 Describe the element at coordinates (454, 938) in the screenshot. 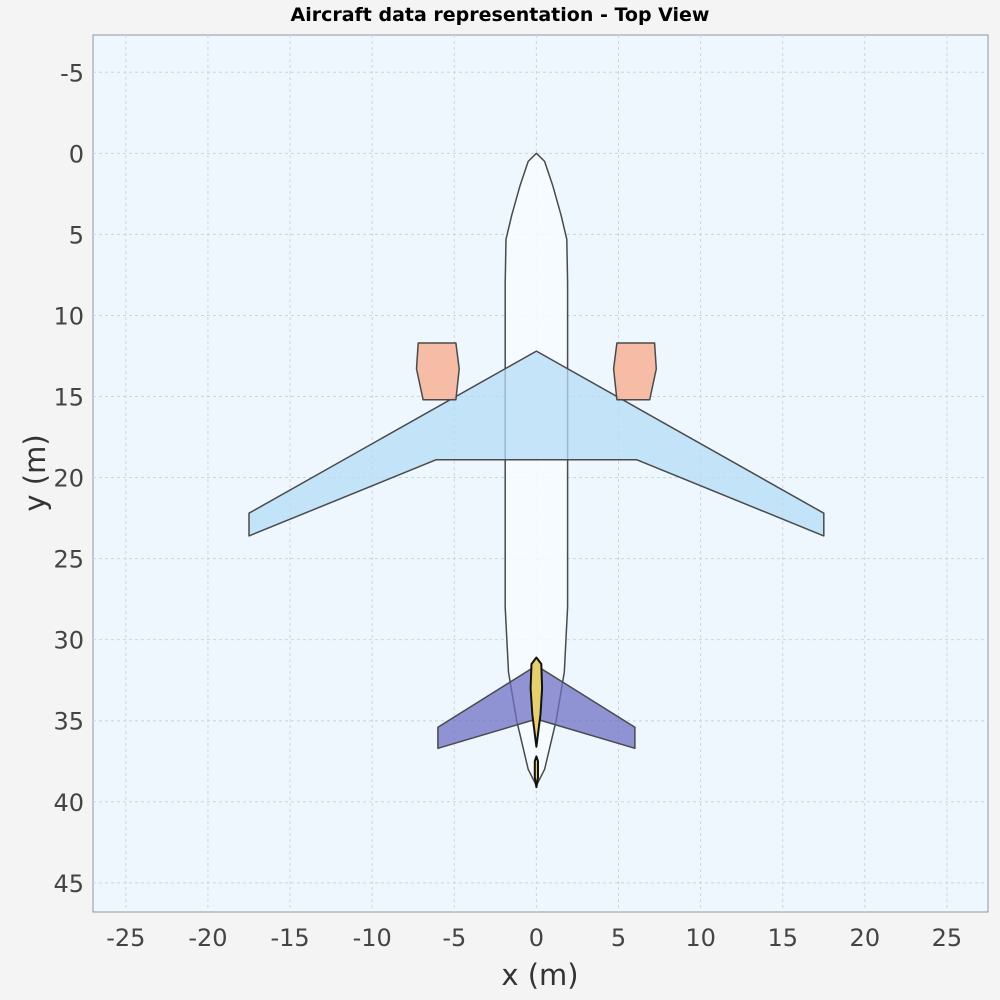

I see `x-tick-label: -5` at that location.